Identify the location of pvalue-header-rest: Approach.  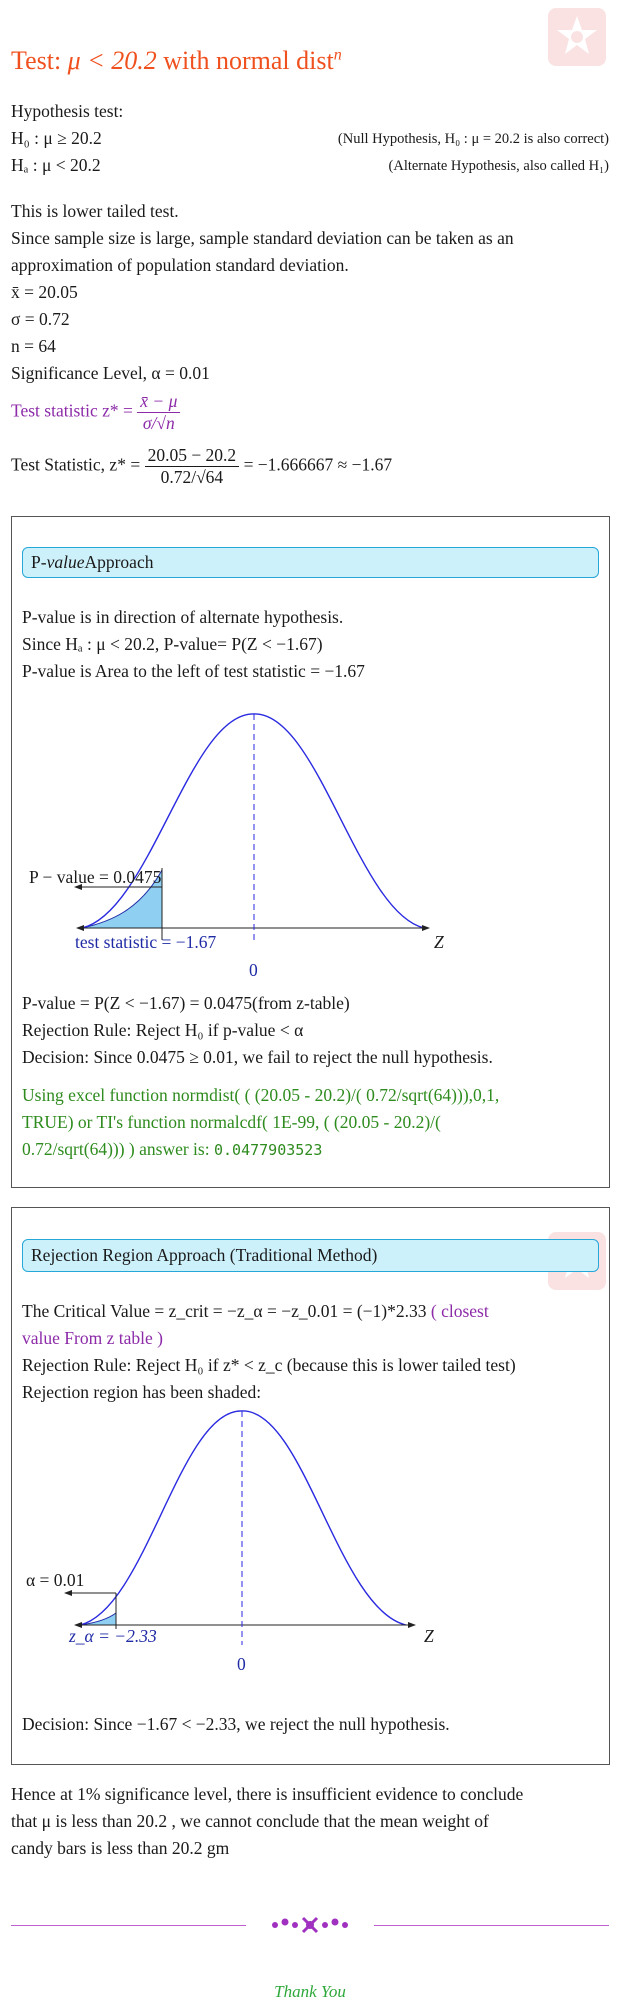
(119, 562).